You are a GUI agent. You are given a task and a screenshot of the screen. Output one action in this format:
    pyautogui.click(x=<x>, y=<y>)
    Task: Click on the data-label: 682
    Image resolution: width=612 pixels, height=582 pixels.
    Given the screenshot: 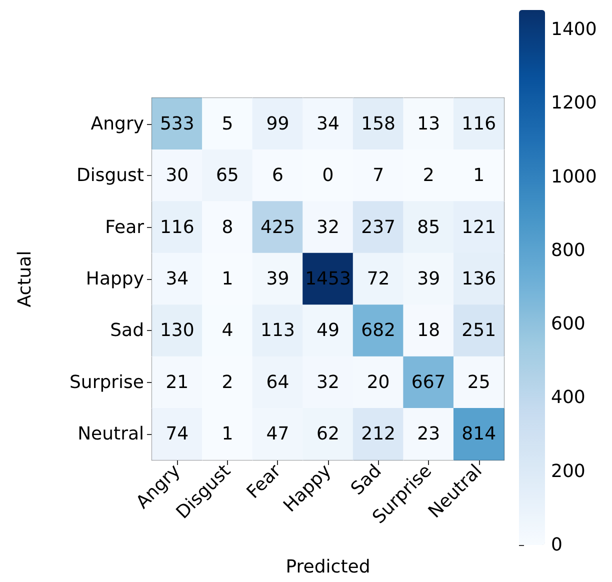 What is the action you would take?
    pyautogui.click(x=378, y=331)
    